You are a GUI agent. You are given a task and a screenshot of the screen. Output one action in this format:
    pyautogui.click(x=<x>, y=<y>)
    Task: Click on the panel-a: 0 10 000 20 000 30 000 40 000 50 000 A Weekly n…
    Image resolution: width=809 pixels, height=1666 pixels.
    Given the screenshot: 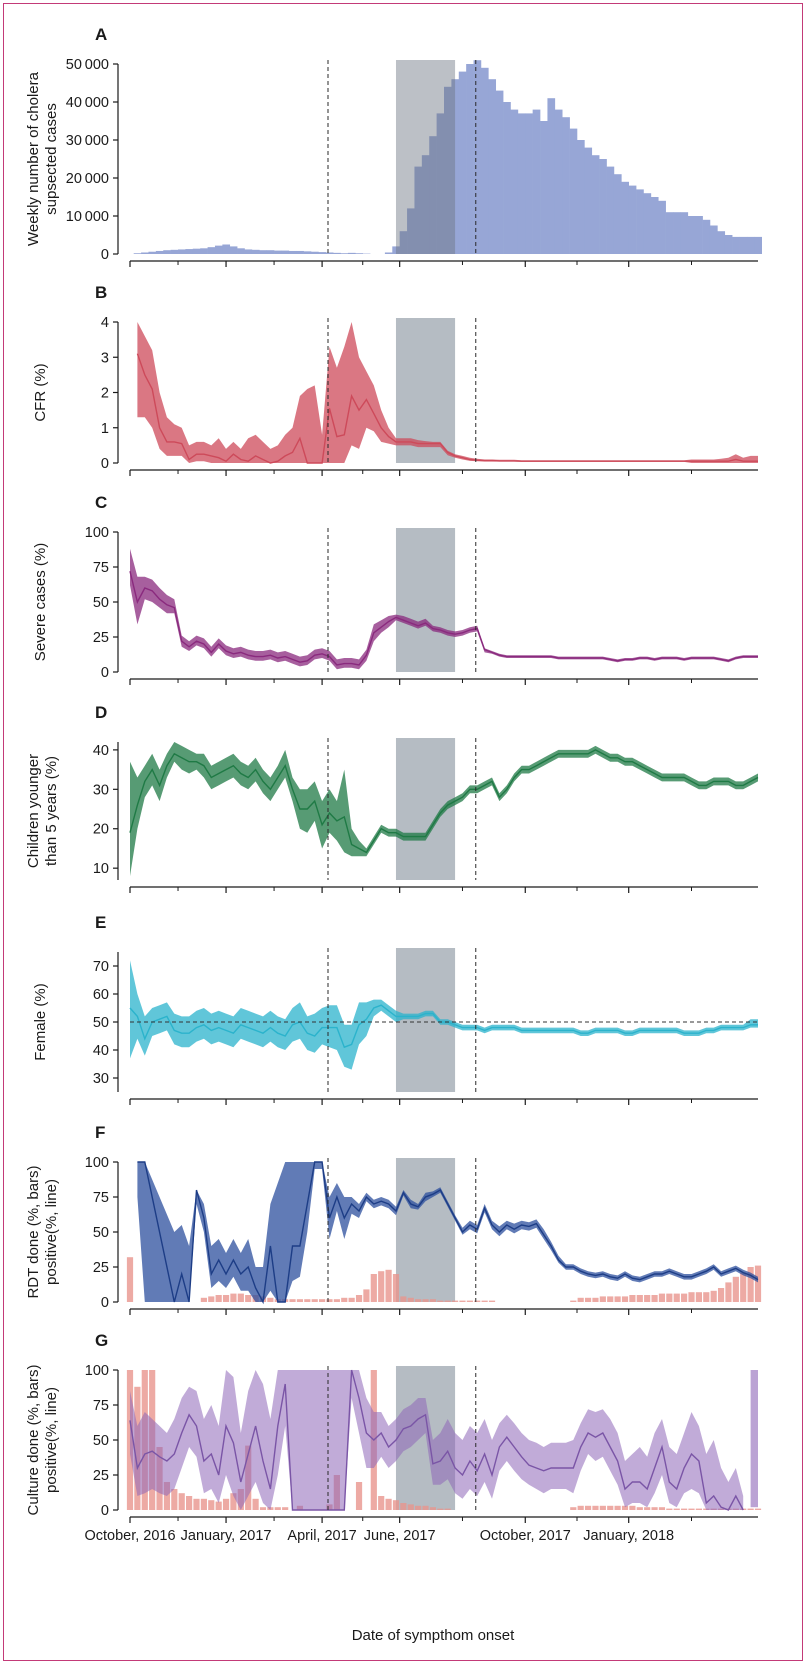 What is the action you would take?
    pyautogui.click(x=393, y=146)
    